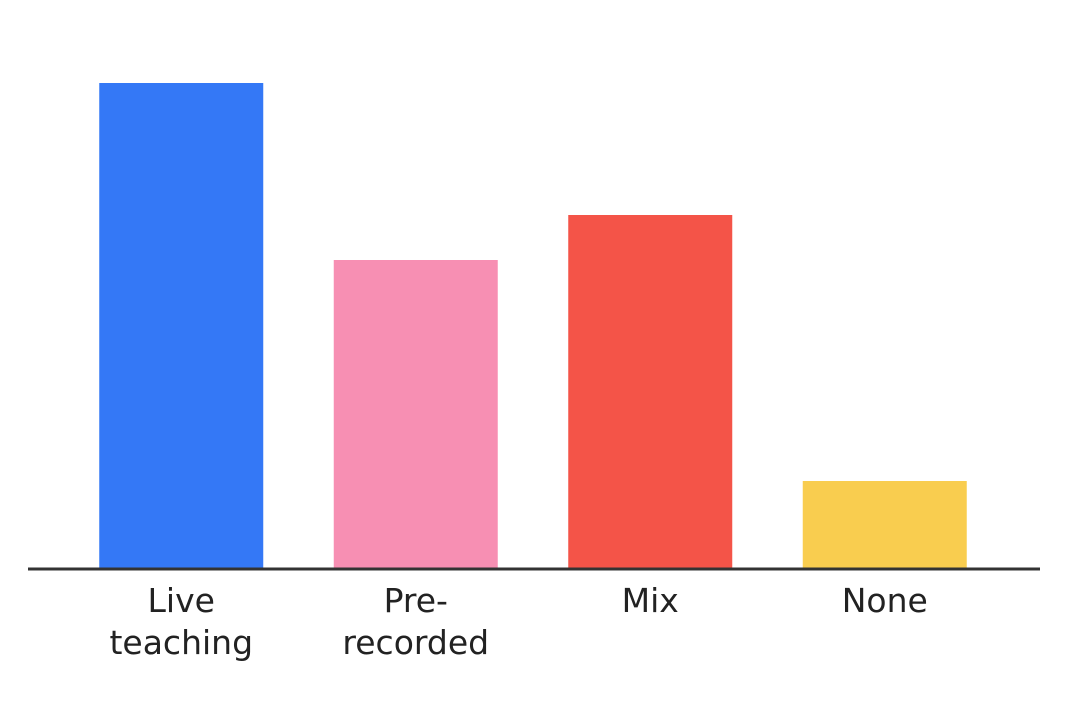 The image size is (1070, 716). What do you see at coordinates (416, 621) in the screenshot?
I see `x-tick-label: Pre-recorded` at bounding box center [416, 621].